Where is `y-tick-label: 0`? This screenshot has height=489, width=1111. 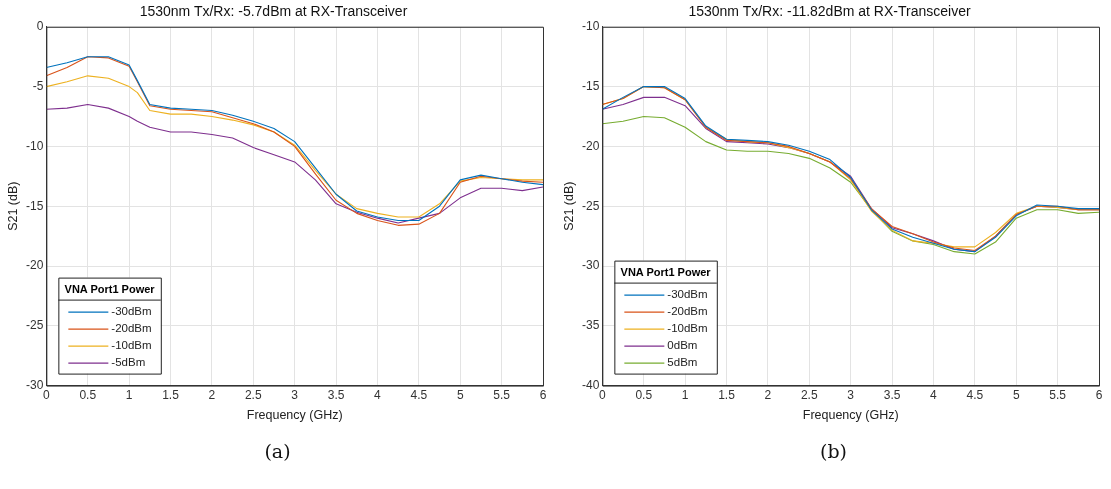 y-tick-label: 0 is located at coordinates (40, 26).